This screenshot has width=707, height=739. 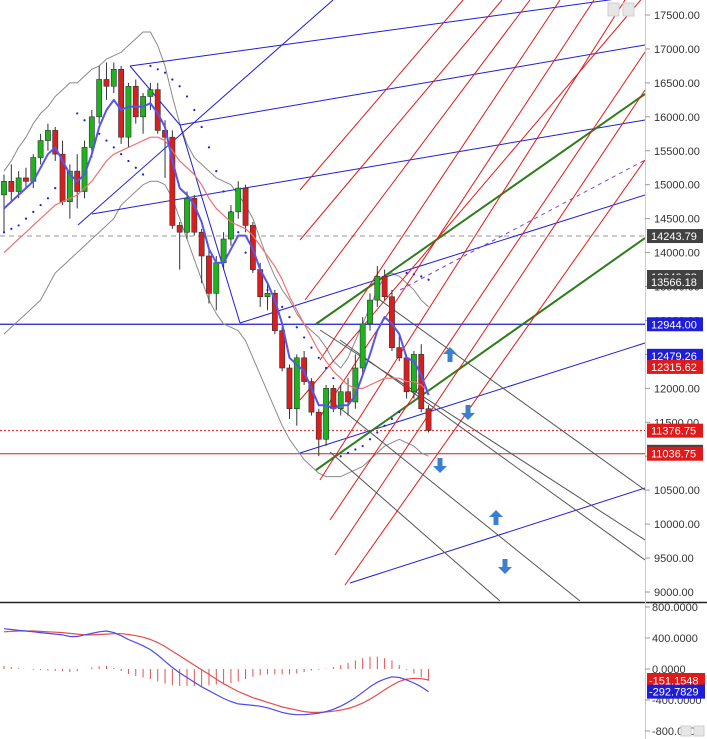 What do you see at coordinates (674, 593) in the screenshot?
I see `price-tick-label: 9000.00` at bounding box center [674, 593].